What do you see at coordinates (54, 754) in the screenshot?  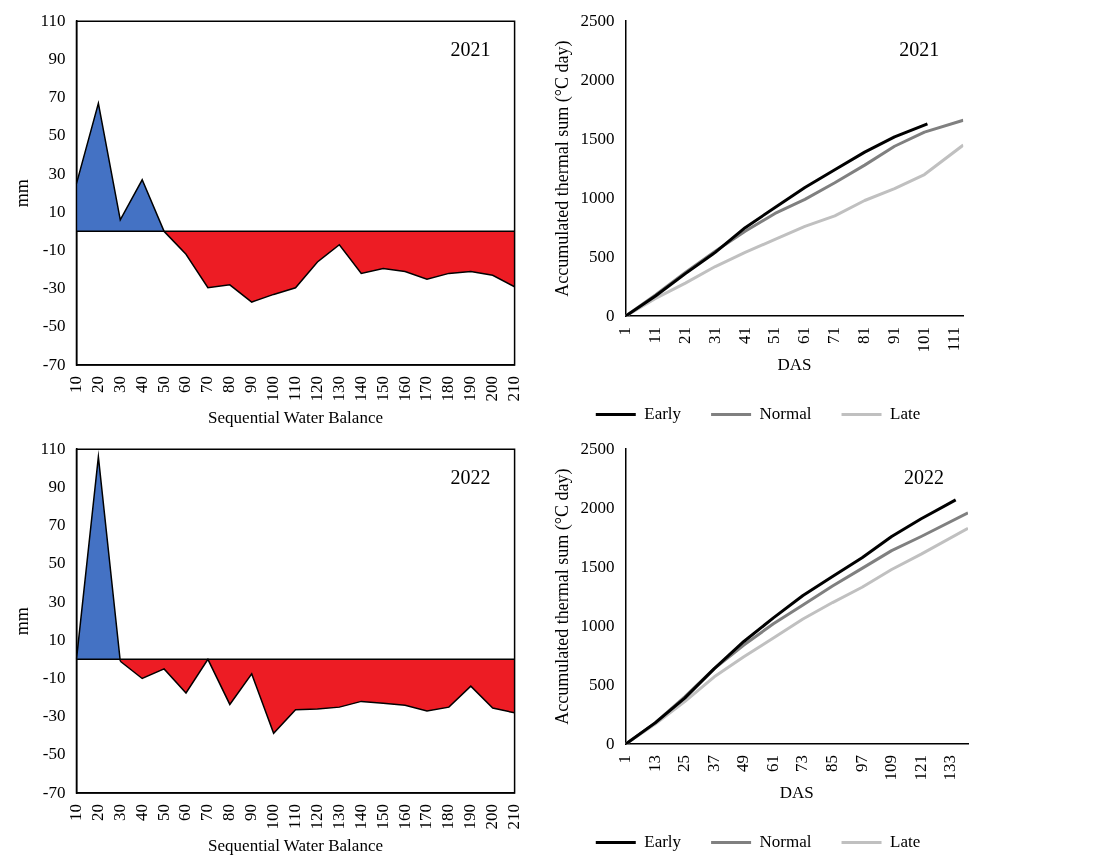 I see `y-tick-label: -50` at bounding box center [54, 754].